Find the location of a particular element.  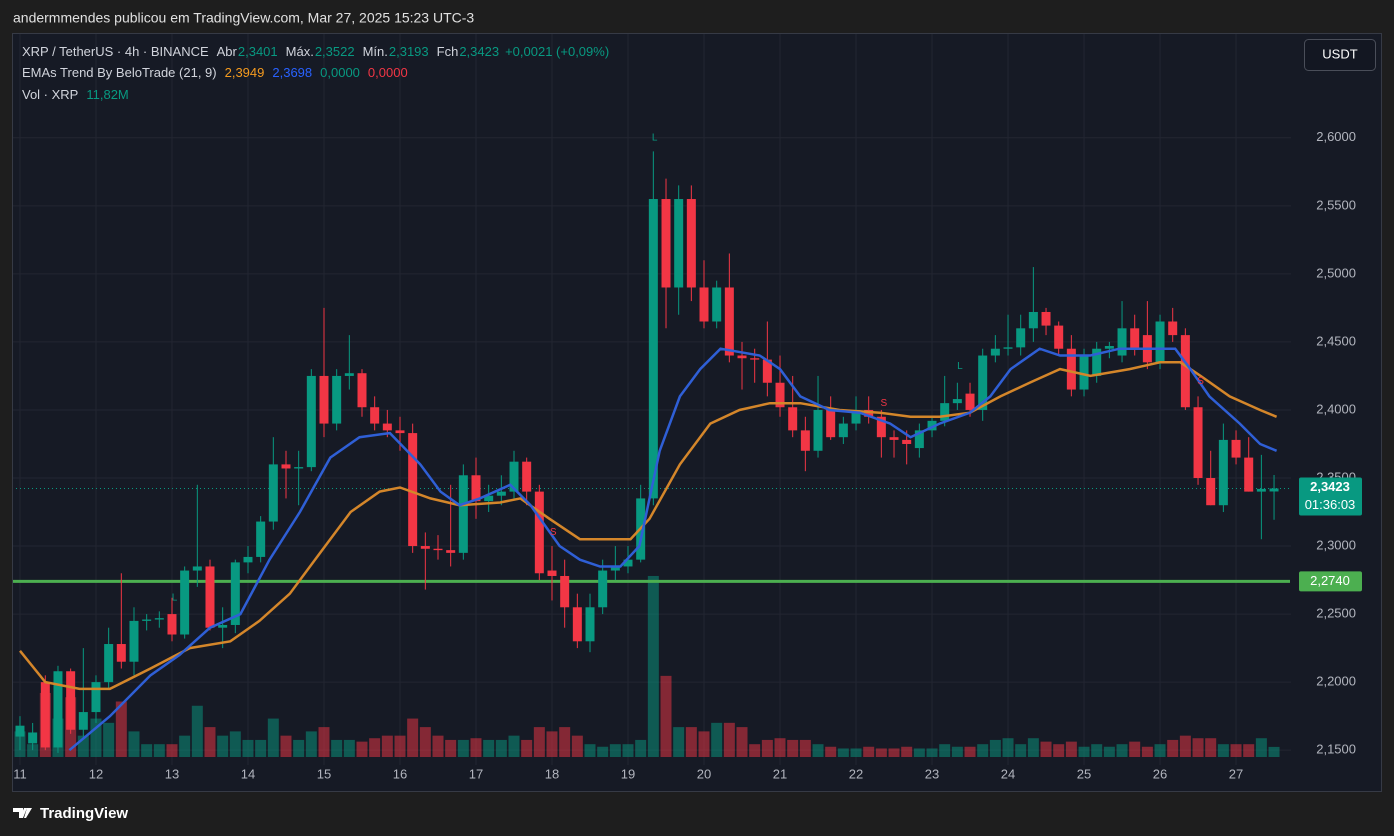

x-tick-label: 20 is located at coordinates (704, 773).